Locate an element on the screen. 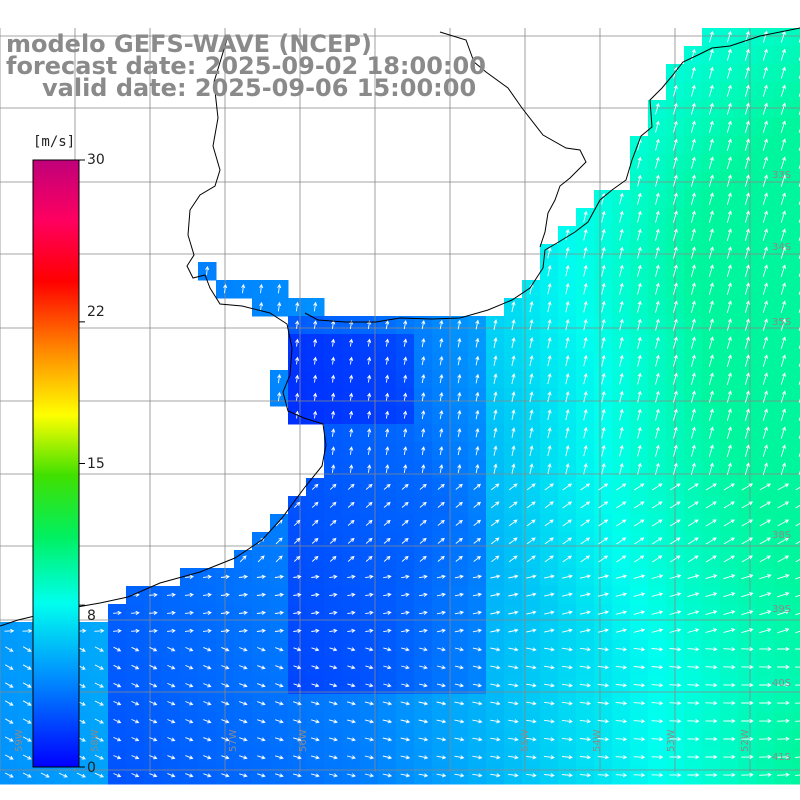  longitude-label: 56W is located at coordinates (303, 740).